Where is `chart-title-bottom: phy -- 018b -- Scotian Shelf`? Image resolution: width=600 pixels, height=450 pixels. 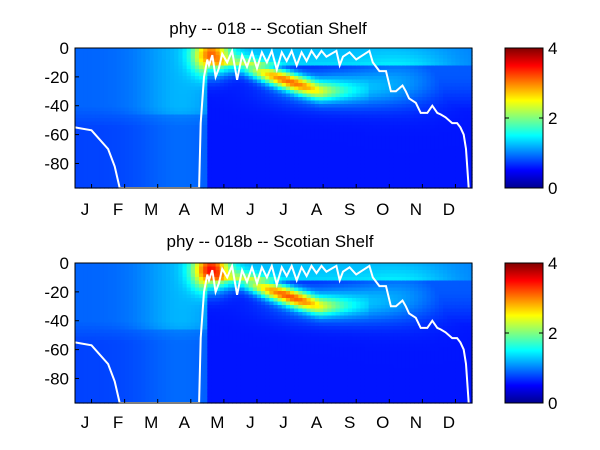 chart-title-bottom: phy -- 018b -- Scotian Shelf is located at coordinates (270, 241).